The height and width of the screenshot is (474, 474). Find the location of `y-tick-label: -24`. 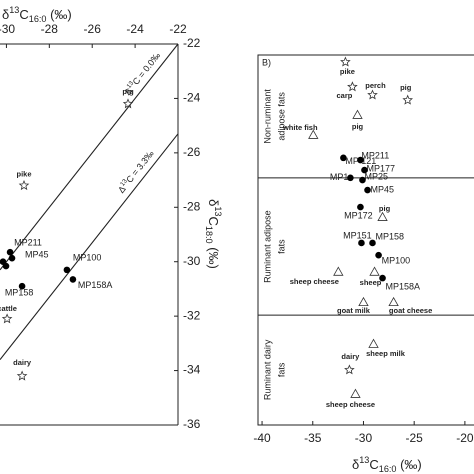

y-tick-label: -24 is located at coordinates (192, 98).